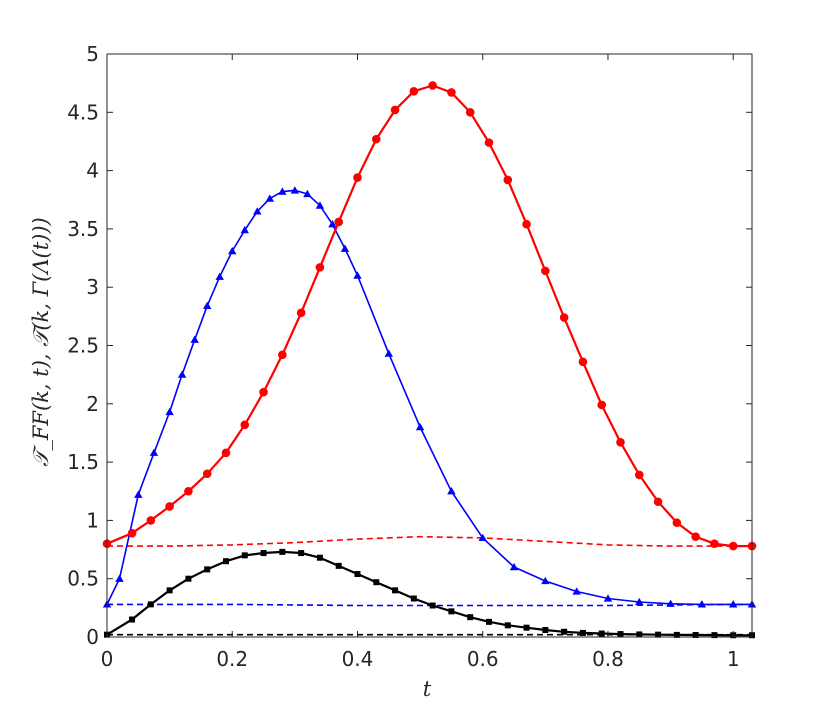 The image size is (830, 717). I want to click on x-tick-label: 1, so click(733, 659).